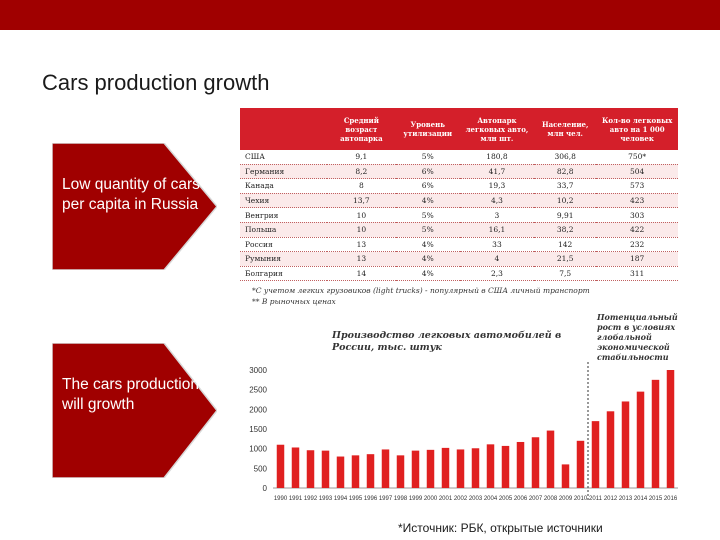 The width and height of the screenshot is (720, 540). Describe the element at coordinates (258, 429) in the screenshot. I see `y-tick-label: 1500` at that location.